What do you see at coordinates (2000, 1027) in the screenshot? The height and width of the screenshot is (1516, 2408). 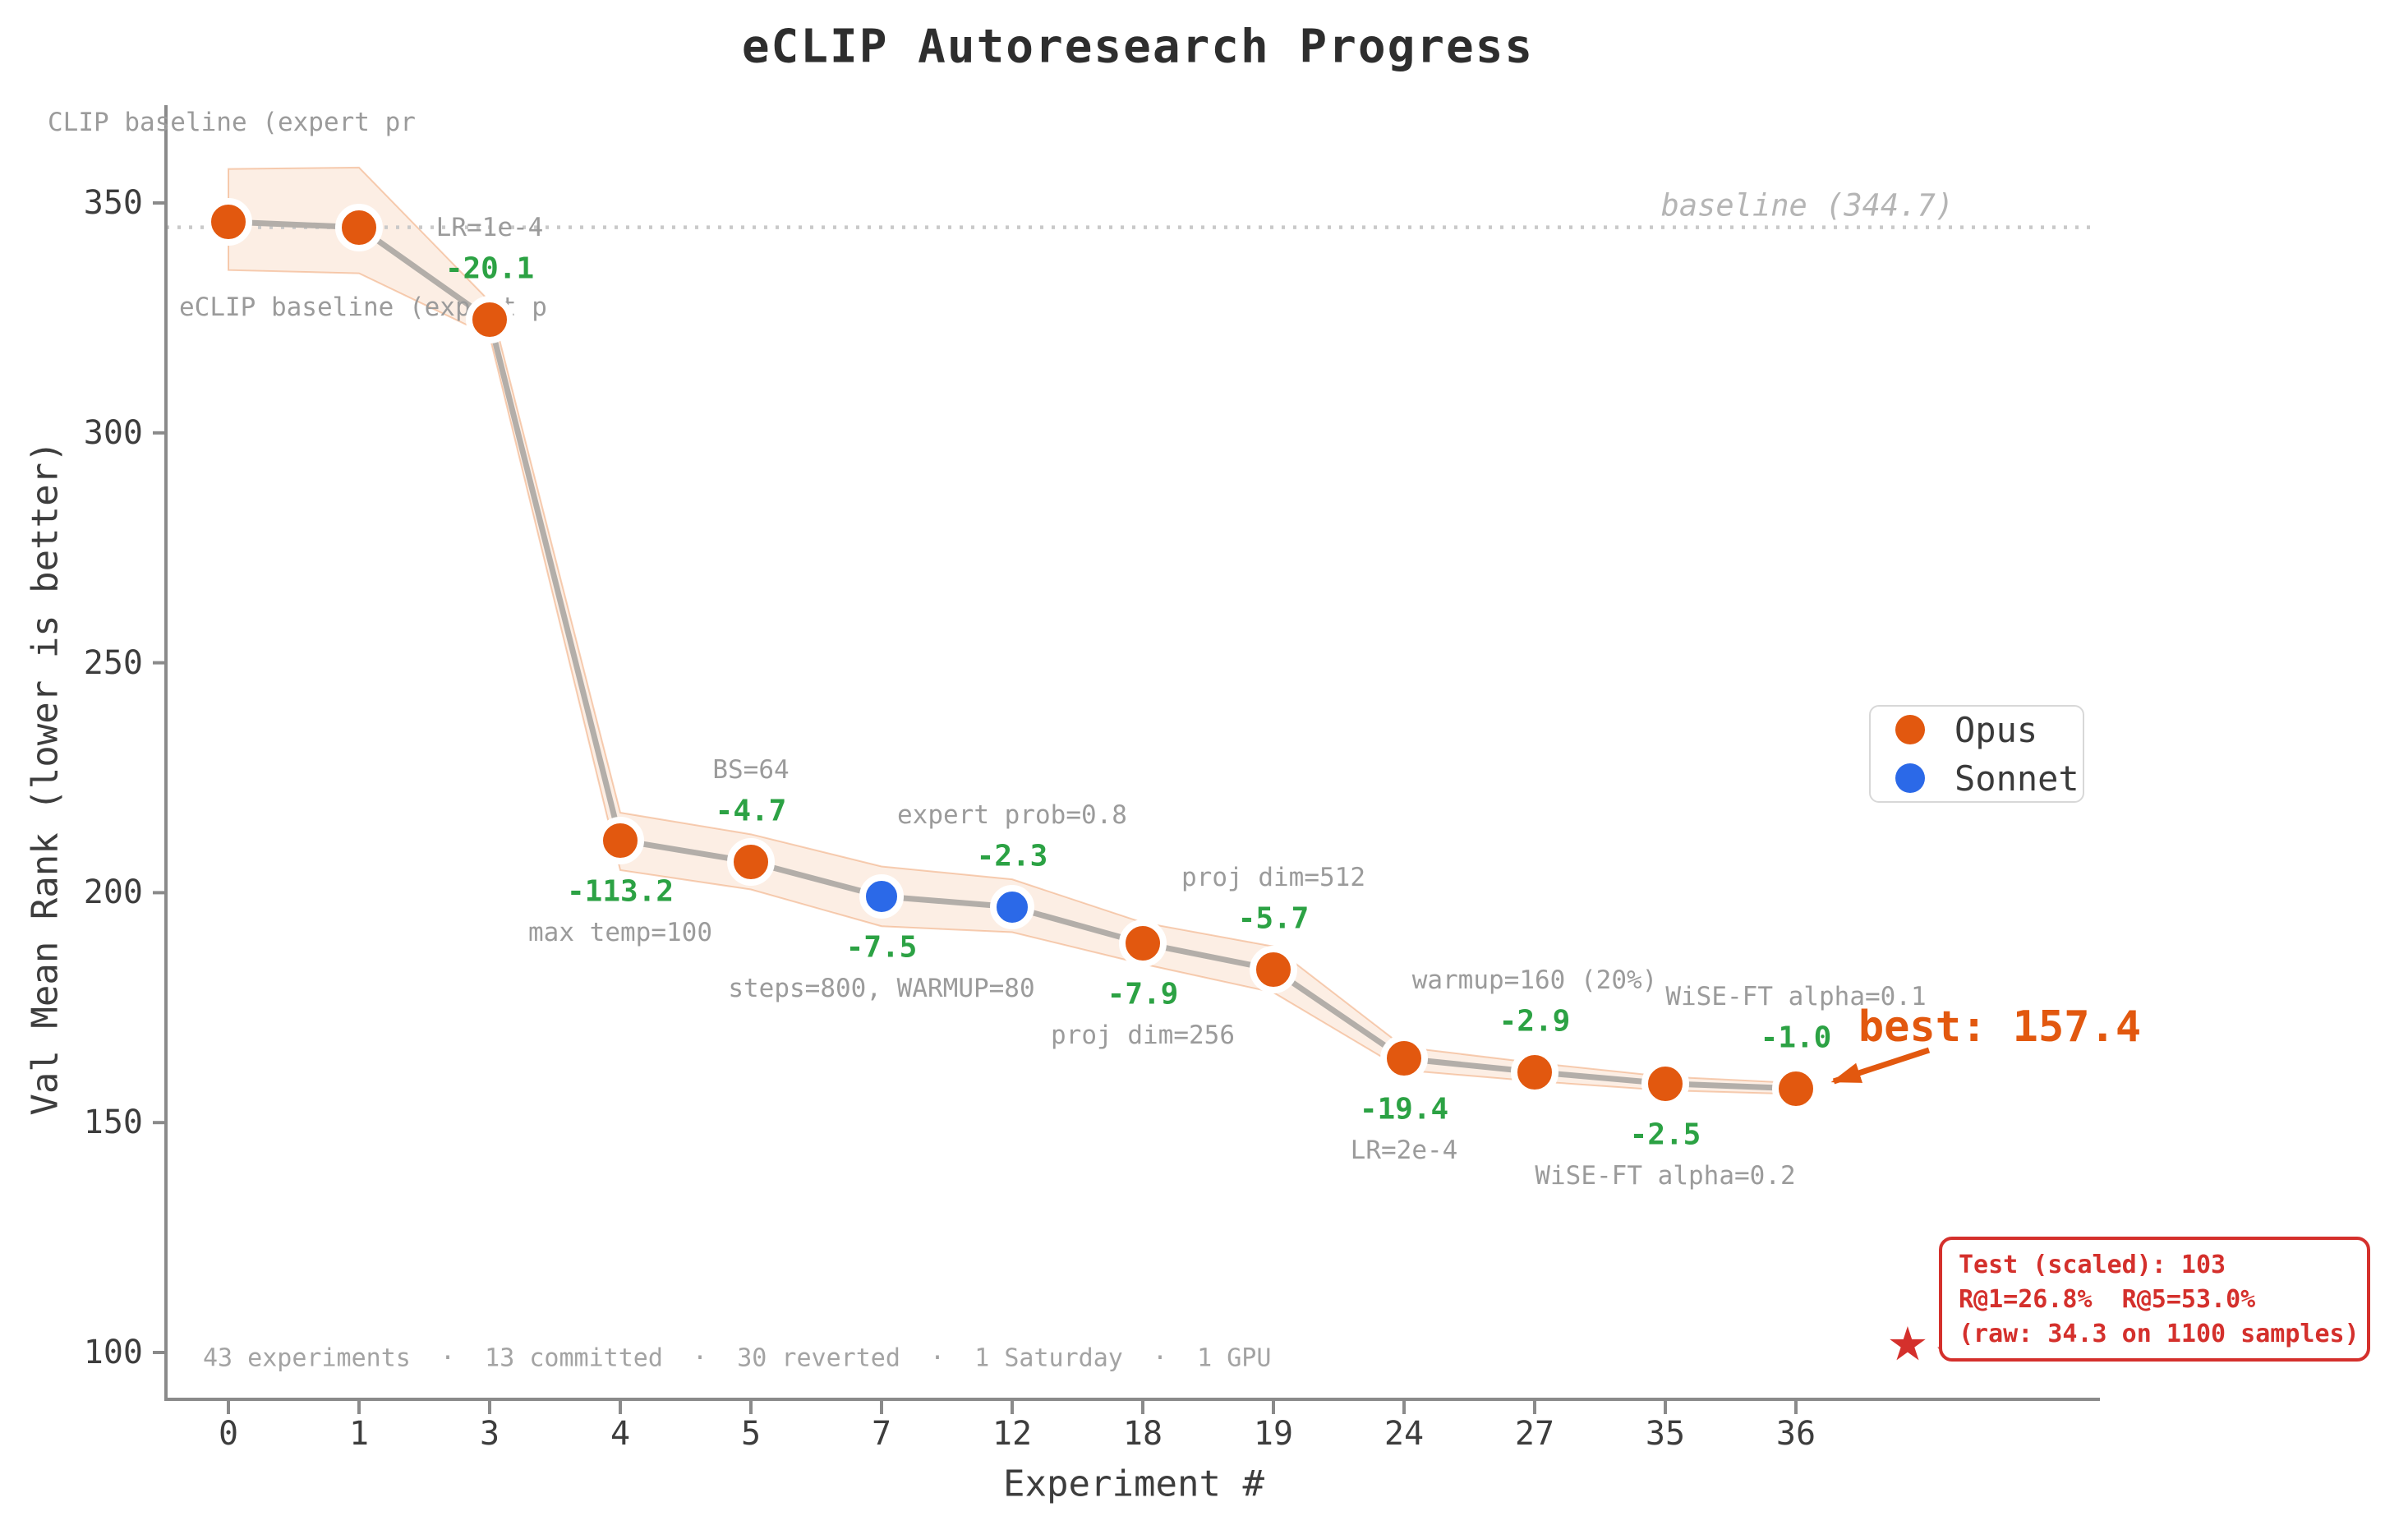 I see `best-value-annotation: best: 157.4` at bounding box center [2000, 1027].